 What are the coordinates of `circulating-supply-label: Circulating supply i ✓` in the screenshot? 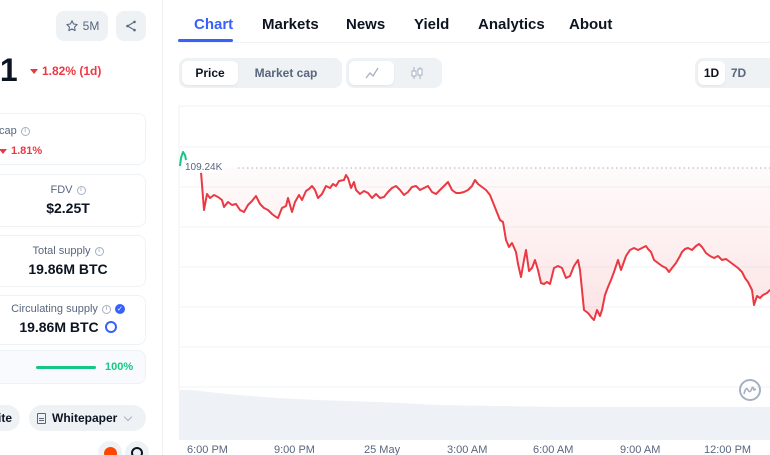 It's located at (72, 309).